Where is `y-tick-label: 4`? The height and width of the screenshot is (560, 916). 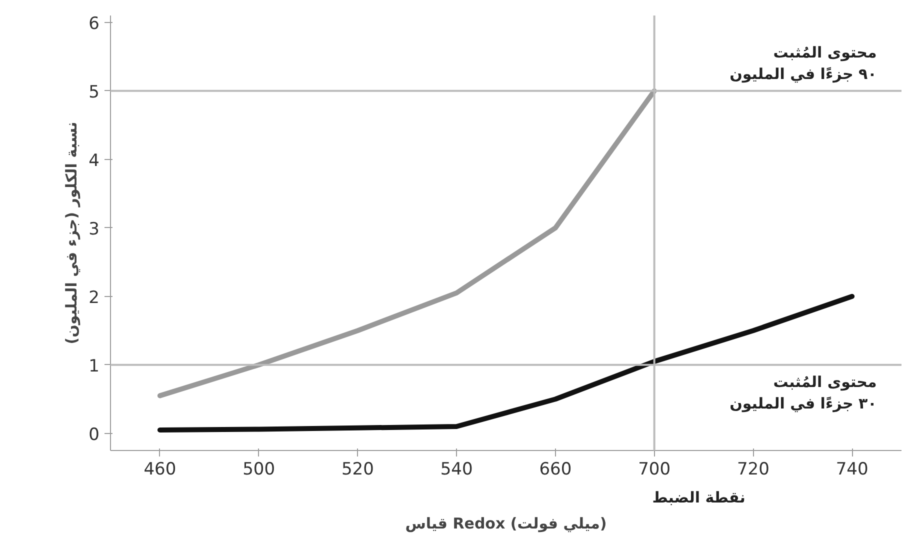
y-tick-label: 4 is located at coordinates (94, 160).